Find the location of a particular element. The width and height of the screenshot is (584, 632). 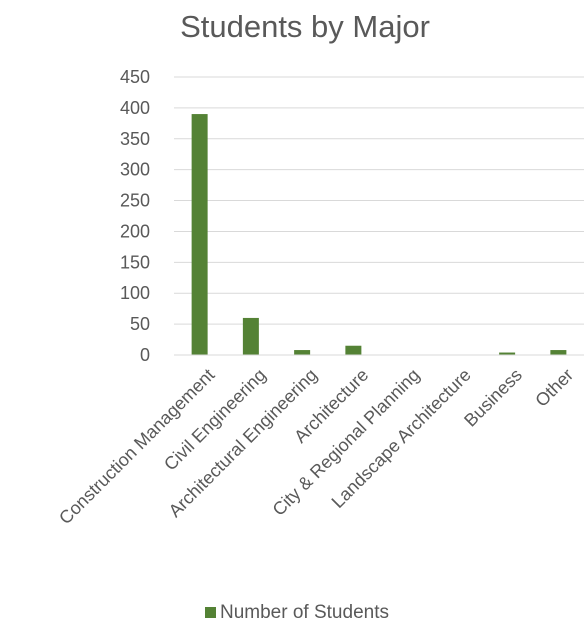

y-tick-label: 150 is located at coordinates (135, 262).